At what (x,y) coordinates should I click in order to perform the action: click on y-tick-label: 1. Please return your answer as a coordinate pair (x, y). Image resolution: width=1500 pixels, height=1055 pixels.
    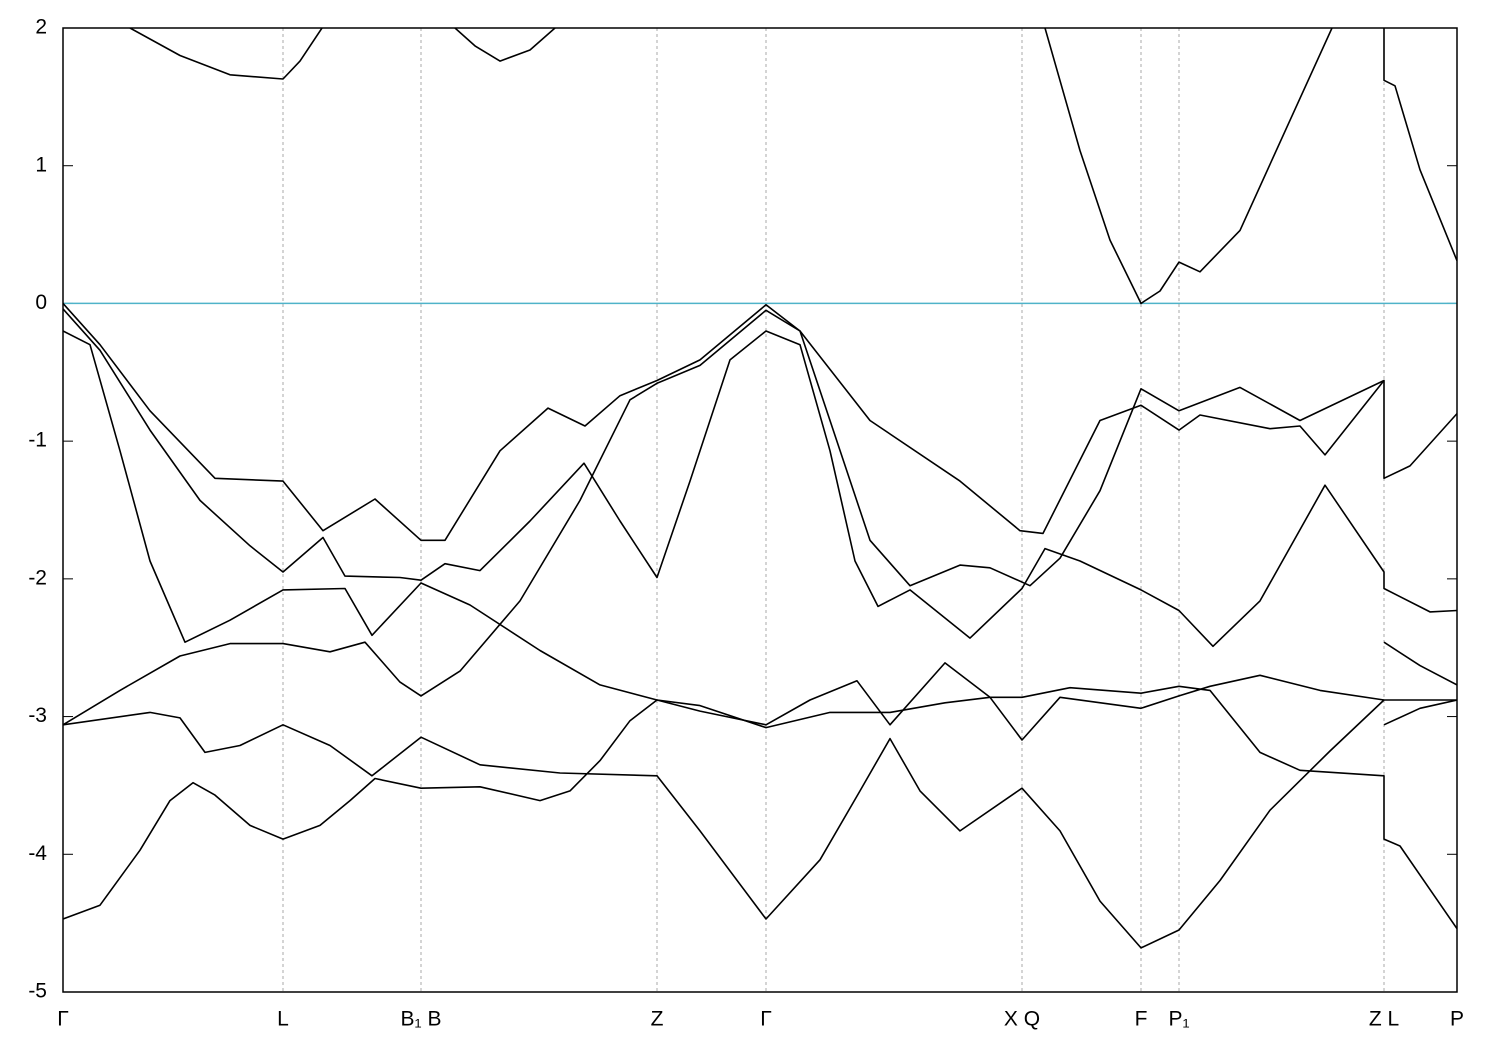
    Looking at the image, I should click on (41, 164).